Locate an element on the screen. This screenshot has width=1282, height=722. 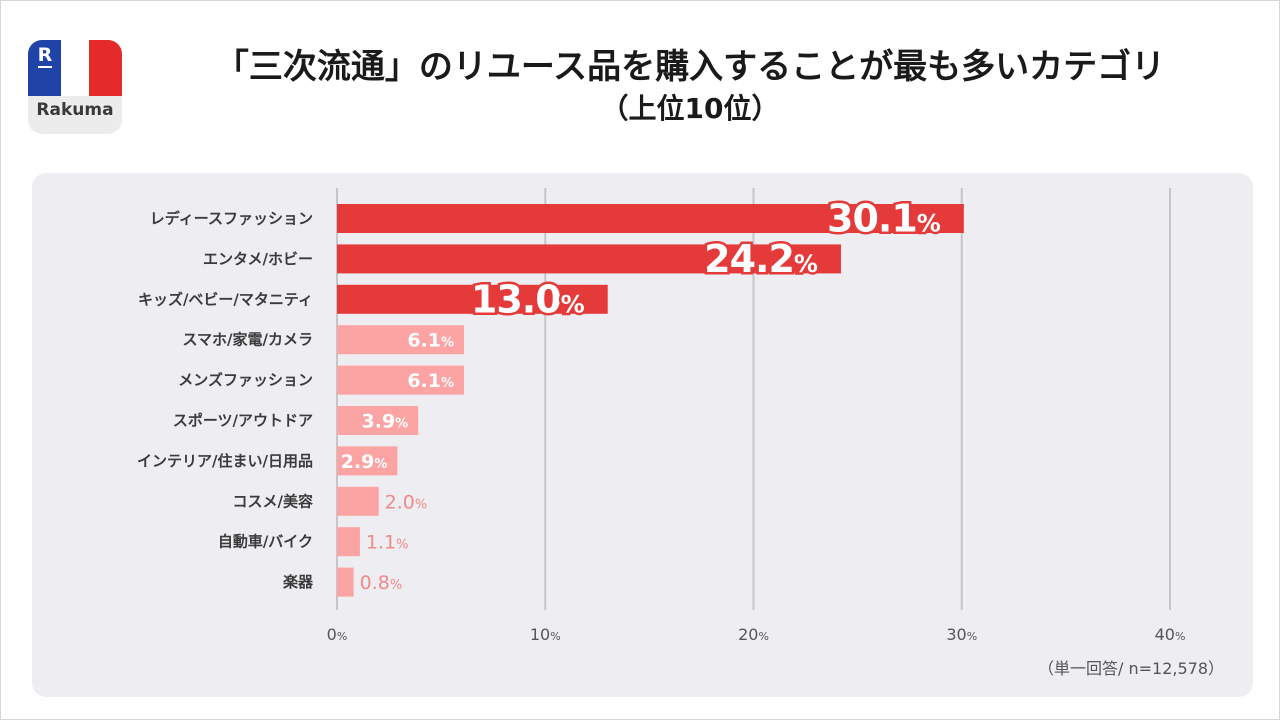
value-label: 1.1% is located at coordinates (387, 543).